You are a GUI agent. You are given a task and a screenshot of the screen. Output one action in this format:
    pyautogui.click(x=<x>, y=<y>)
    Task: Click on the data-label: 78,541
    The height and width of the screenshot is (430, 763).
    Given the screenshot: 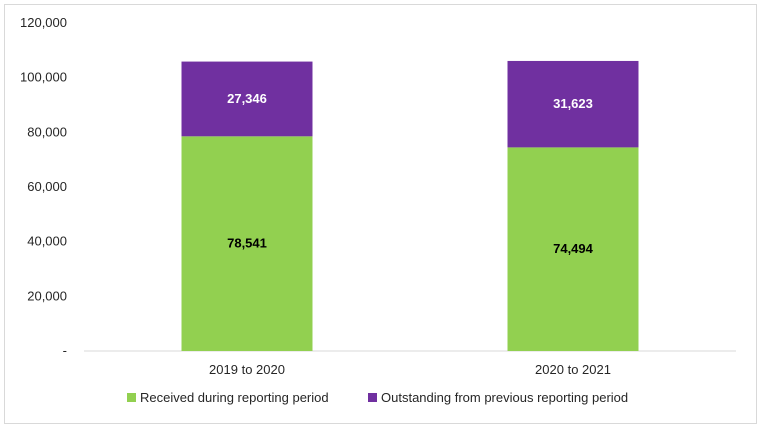 What is the action you would take?
    pyautogui.click(x=247, y=243)
    